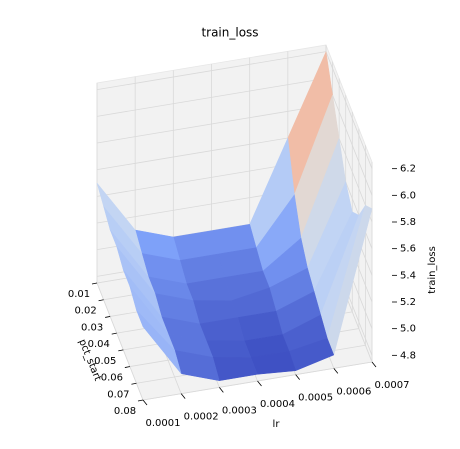  I want to click on z-tick-label: 5.4, so click(408, 275).